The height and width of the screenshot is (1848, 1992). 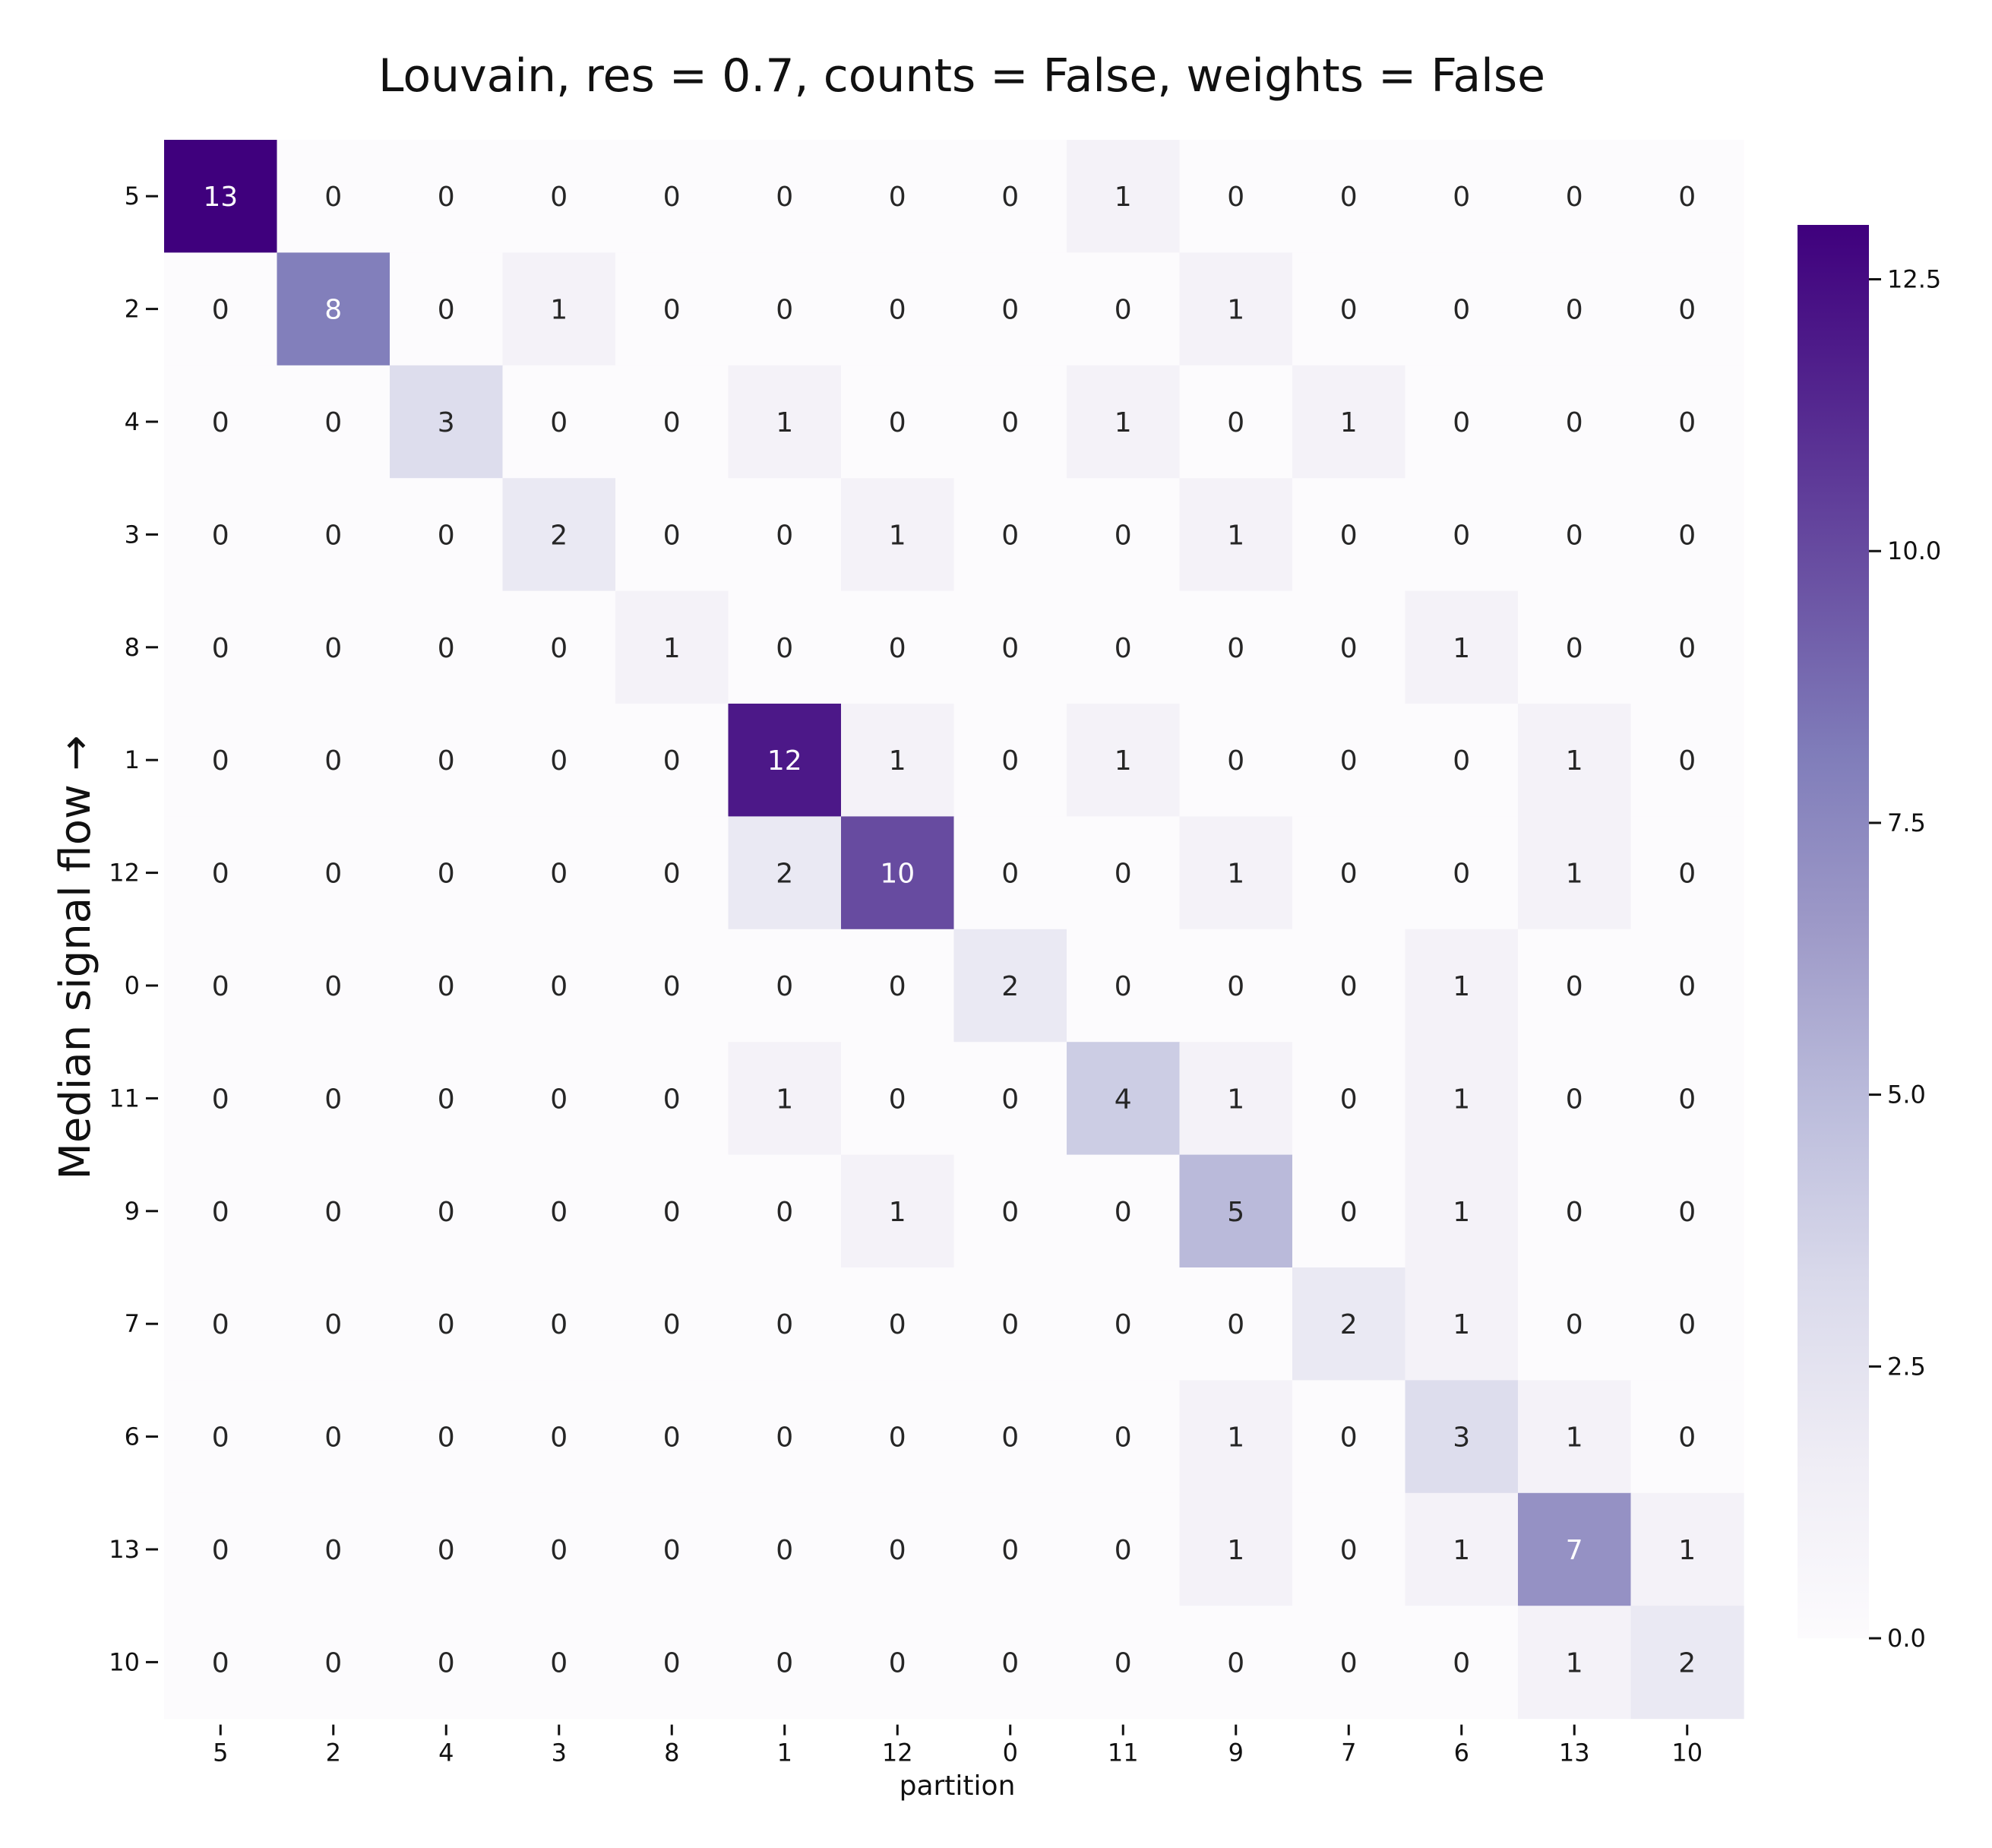 What do you see at coordinates (671, 1753) in the screenshot?
I see `x-tick-label: 8` at bounding box center [671, 1753].